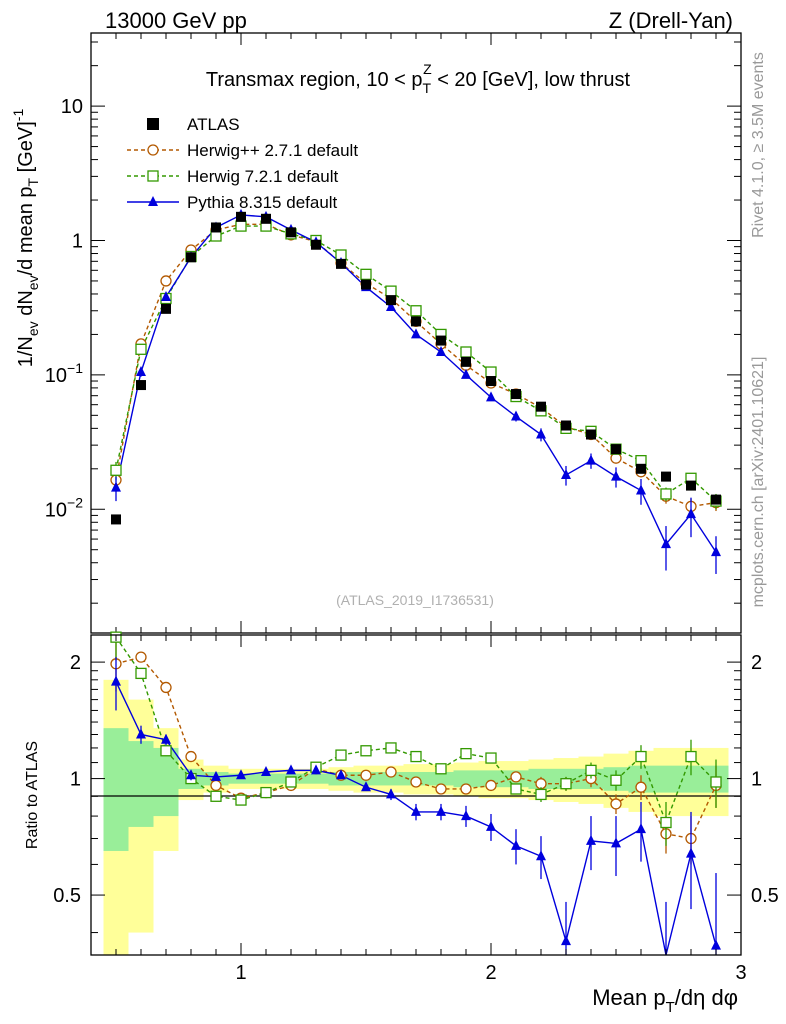 This screenshot has width=786, height=1024. I want to click on x-tick-labels: 1 2 3, so click(490, 973).